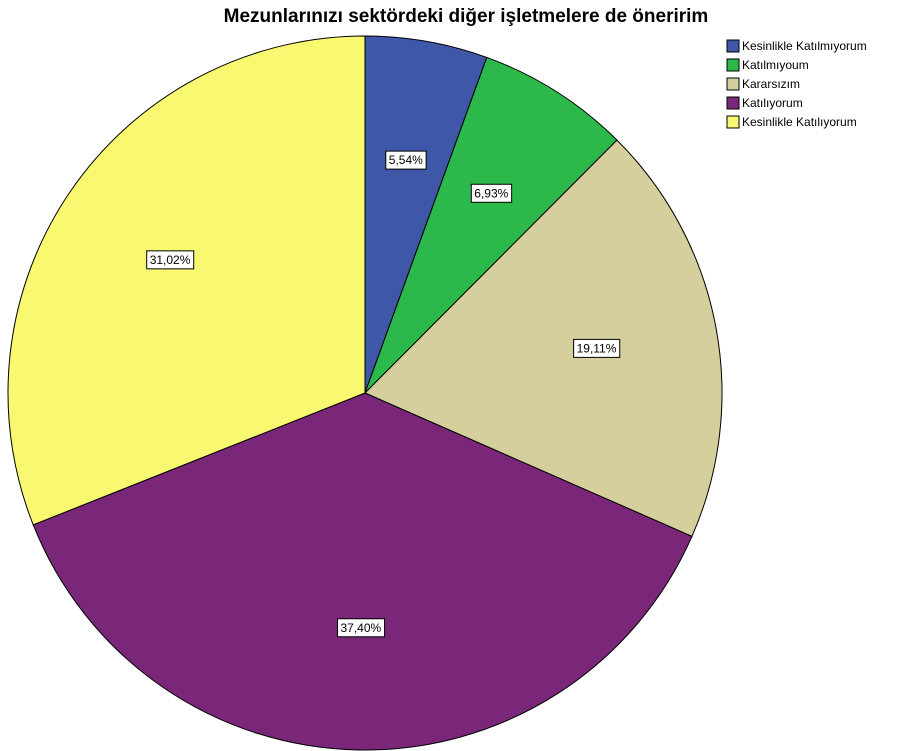 This screenshot has height=751, width=916. I want to click on data-label: 31,02%, so click(170, 260).